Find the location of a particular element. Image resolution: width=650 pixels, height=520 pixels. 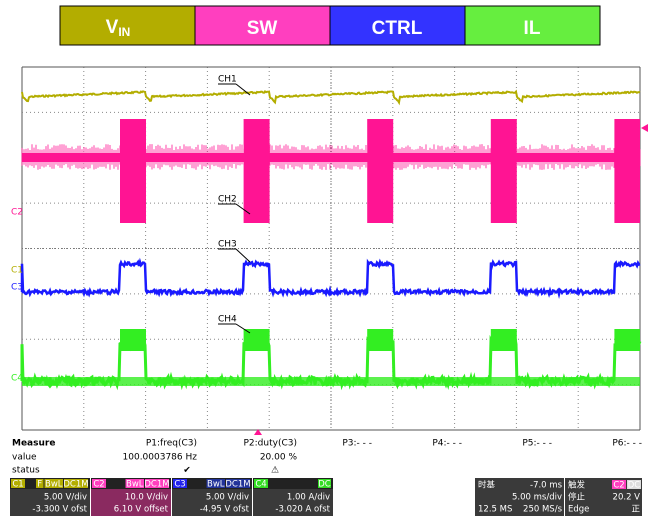

timebase-rate: 5.00 ms/div is located at coordinates (537, 498).